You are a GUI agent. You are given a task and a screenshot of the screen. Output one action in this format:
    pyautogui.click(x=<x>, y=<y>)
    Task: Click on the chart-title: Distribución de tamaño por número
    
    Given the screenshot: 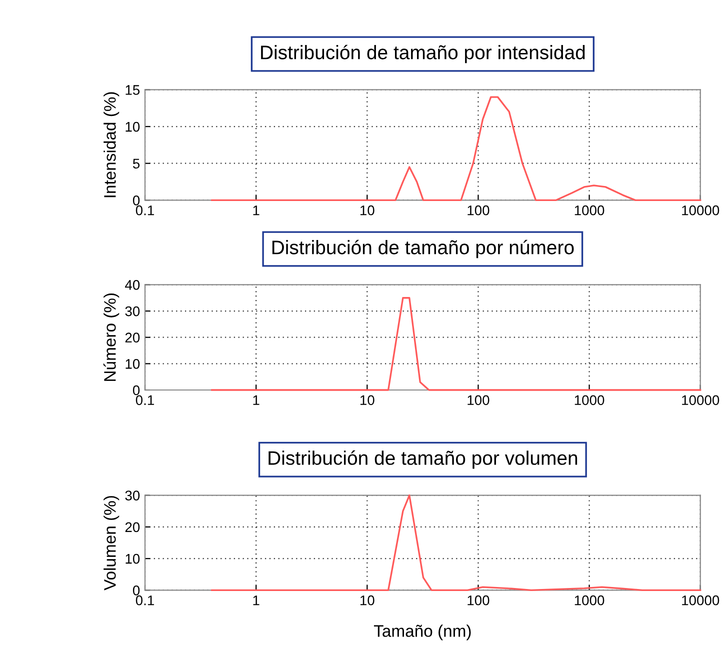 What is the action you would take?
    pyautogui.click(x=423, y=249)
    